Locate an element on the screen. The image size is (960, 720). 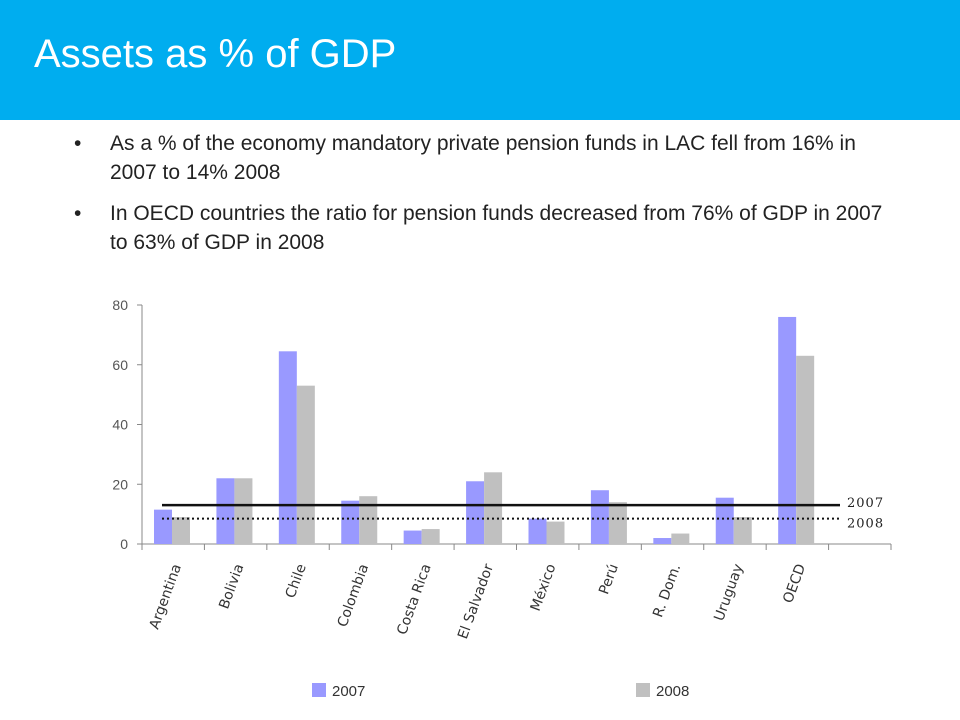
y-tick-label: 40 is located at coordinates (120, 425).